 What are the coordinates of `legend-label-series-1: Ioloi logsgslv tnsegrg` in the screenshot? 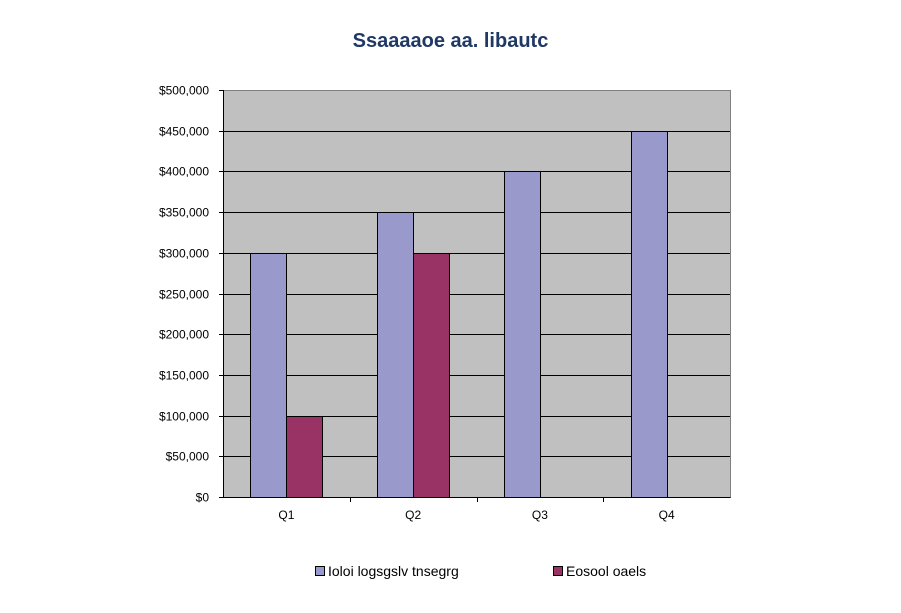 It's located at (393, 571).